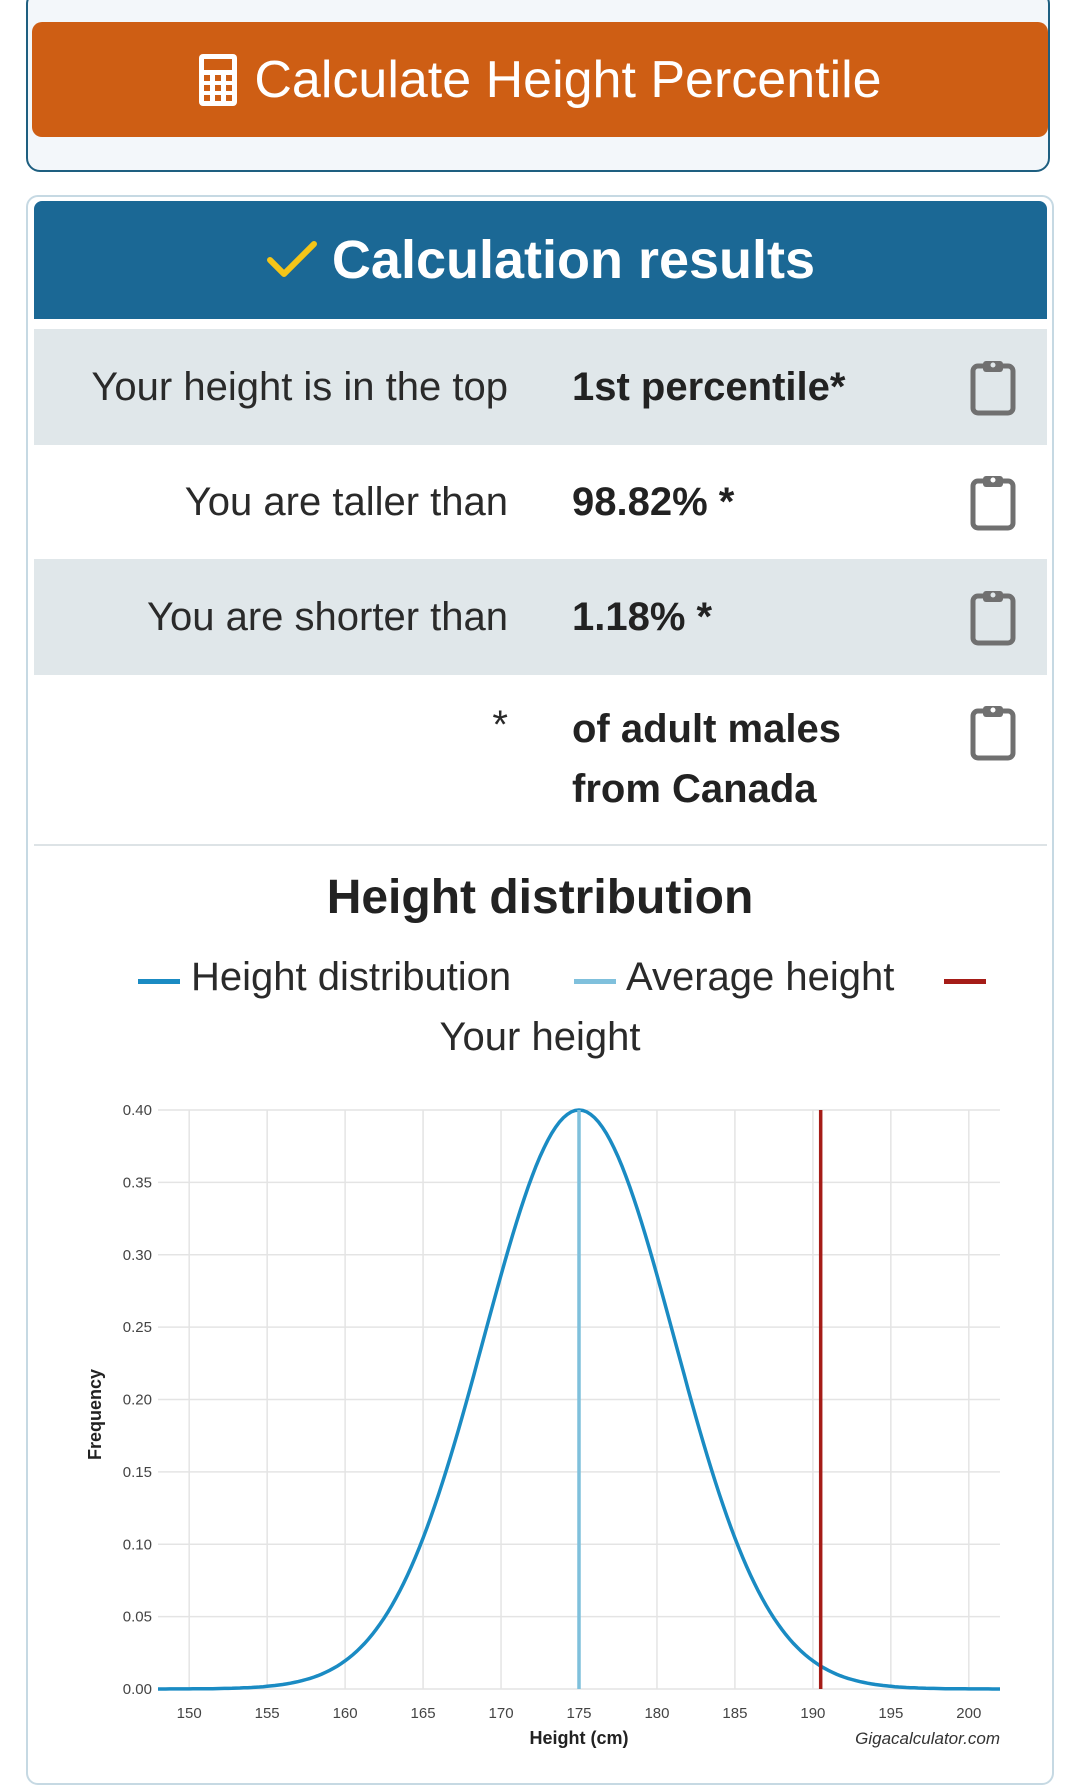 The image size is (1080, 1785). What do you see at coordinates (709, 387) in the screenshot?
I see `result-value: 1st percentile*` at bounding box center [709, 387].